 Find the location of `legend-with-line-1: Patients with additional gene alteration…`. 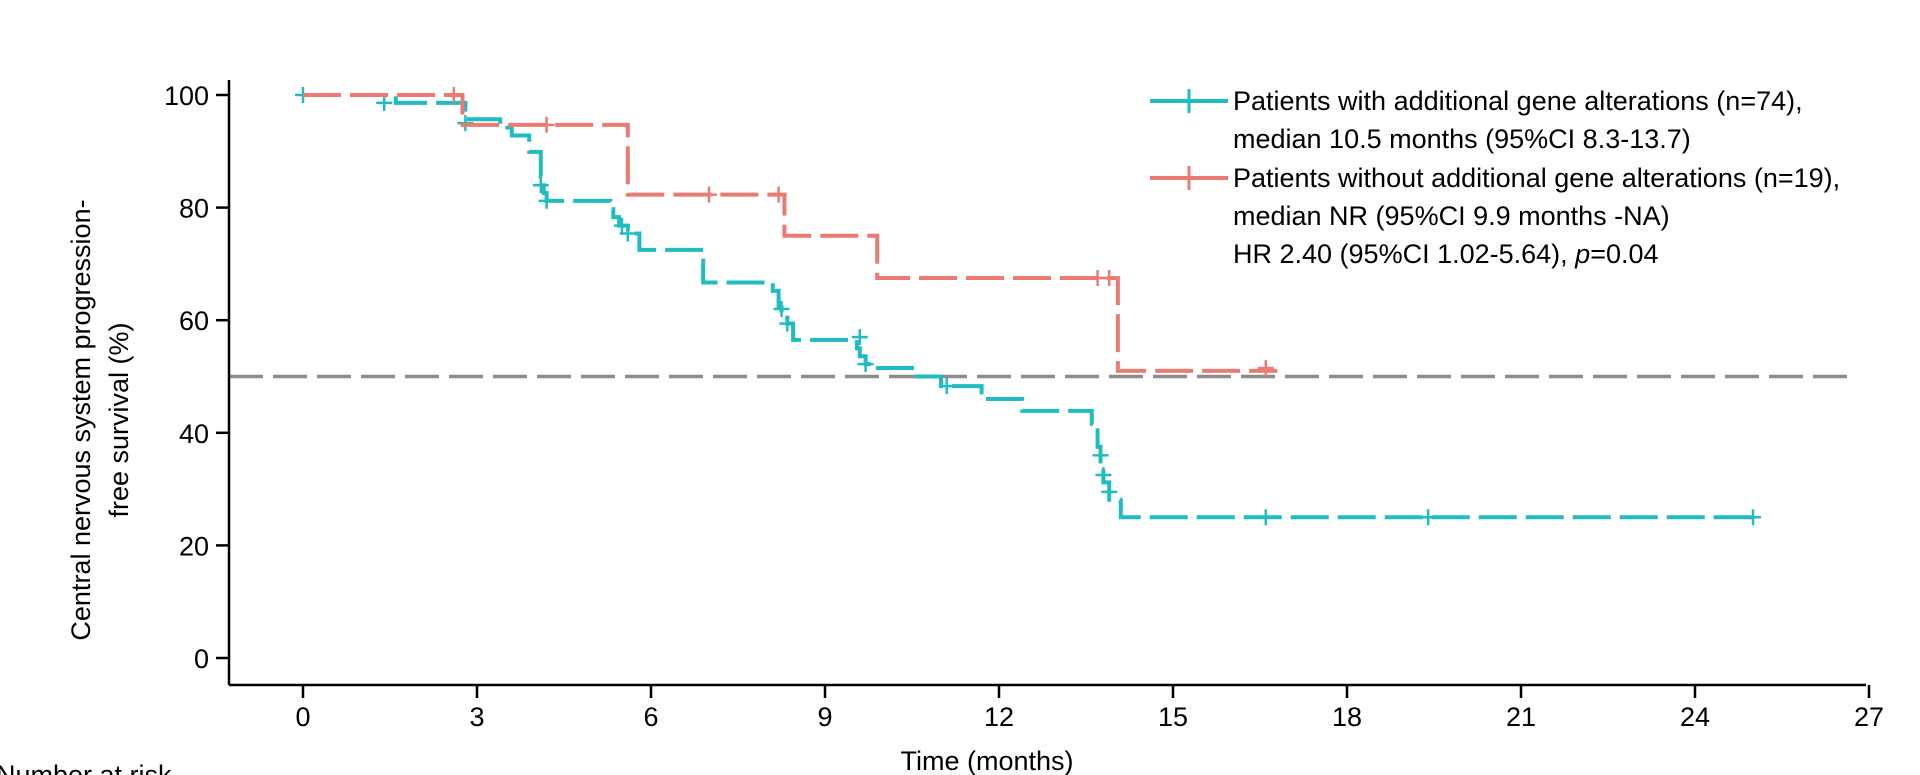

legend-with-line-1: Patients with additional gene alteration… is located at coordinates (1518, 101).